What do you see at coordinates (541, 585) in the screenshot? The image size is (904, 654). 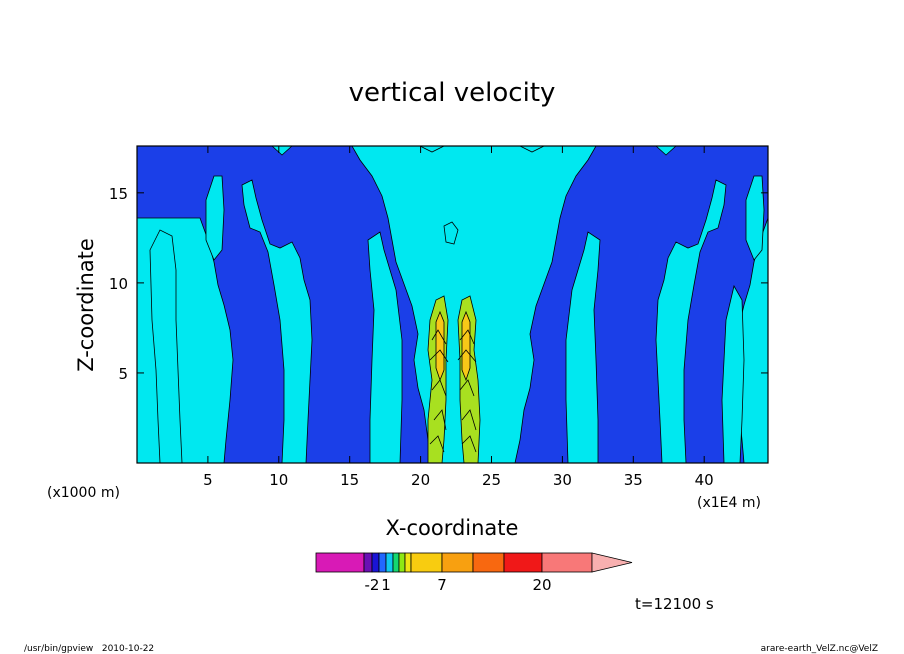 I see `colorbar-label: 20` at bounding box center [541, 585].